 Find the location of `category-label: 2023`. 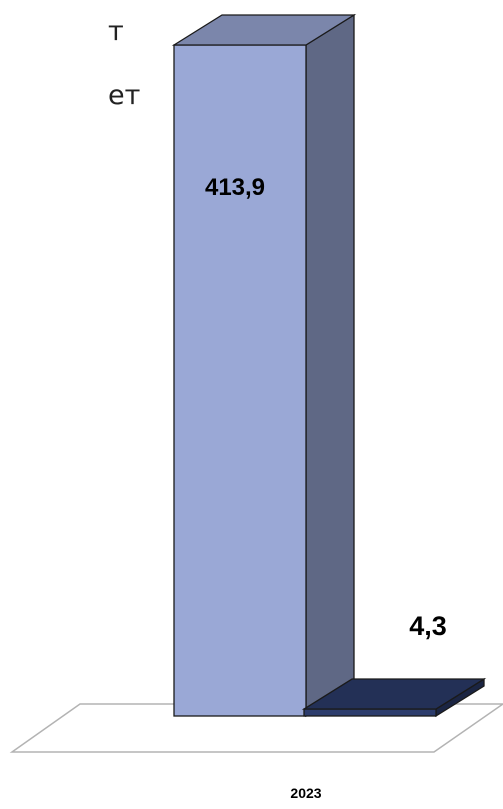

category-label: 2023 is located at coordinates (305, 793).